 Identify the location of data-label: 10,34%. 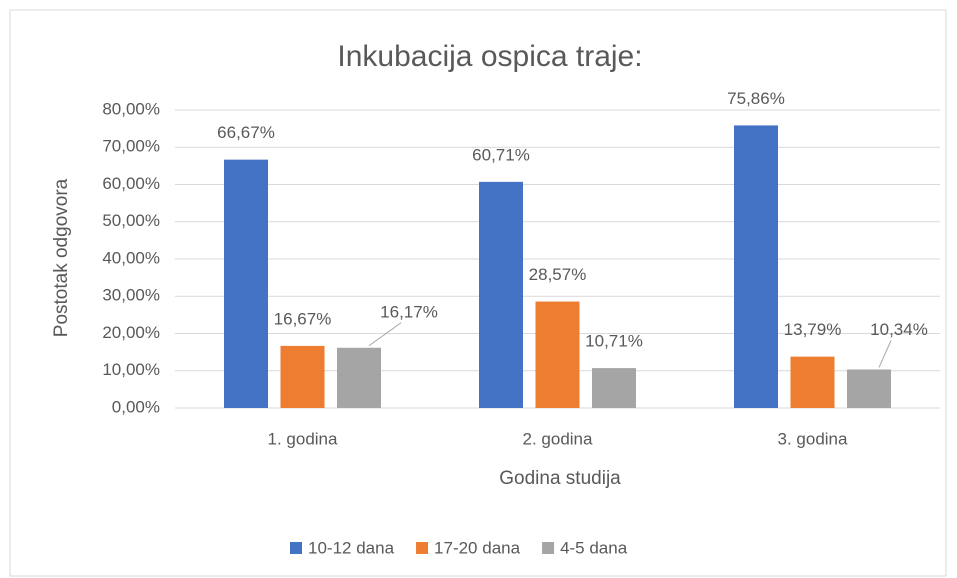
(899, 329).